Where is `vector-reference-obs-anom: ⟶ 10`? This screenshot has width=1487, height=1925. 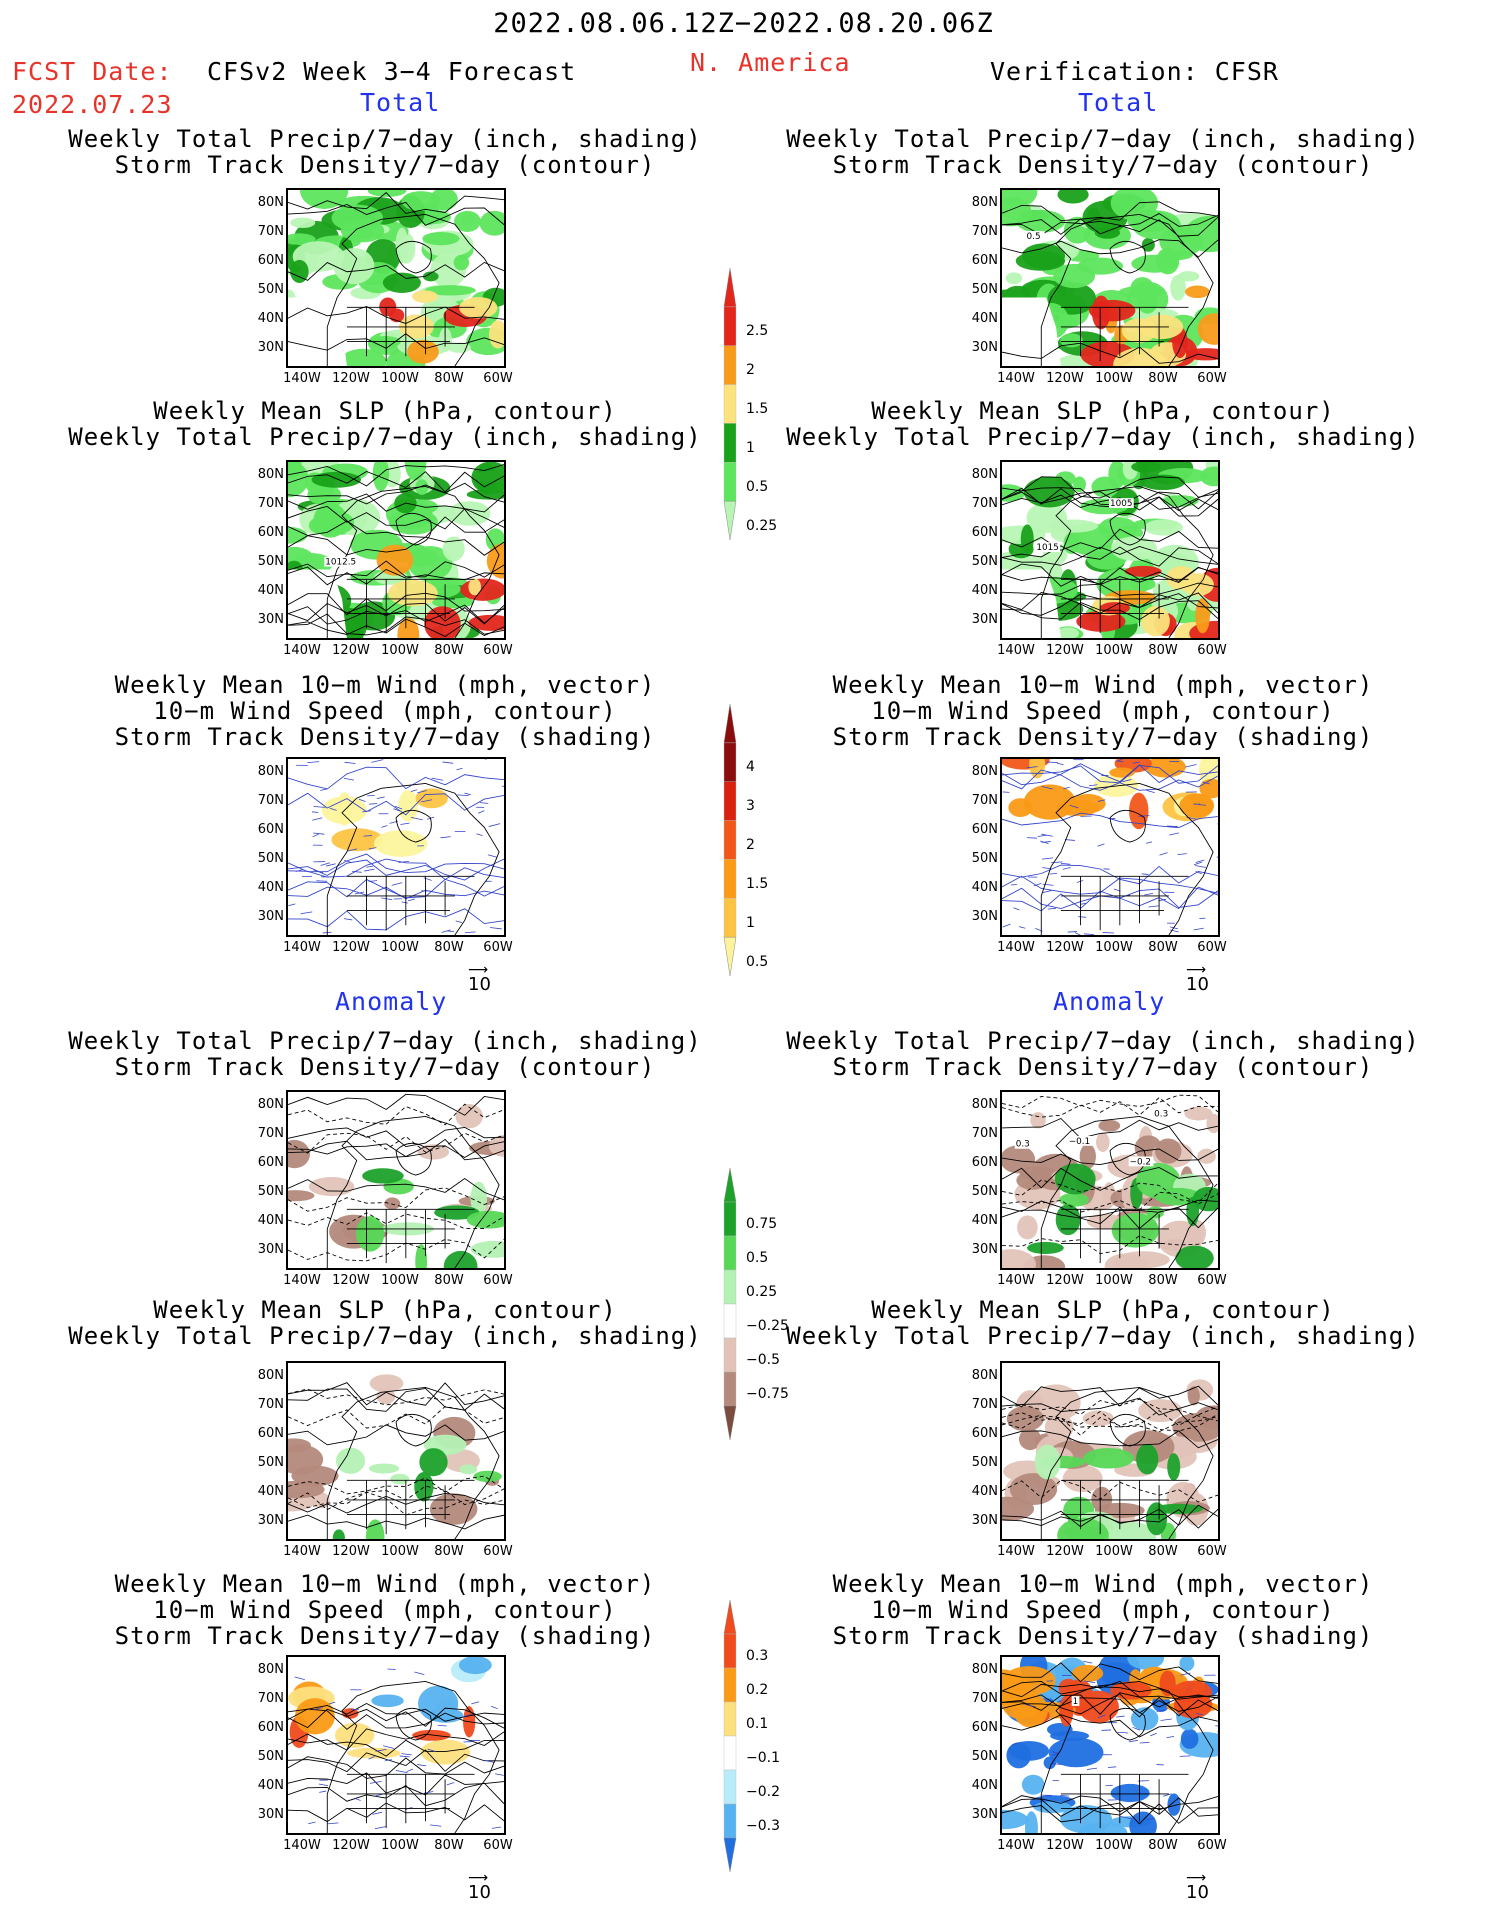
vector-reference-obs-anom: ⟶ 10 is located at coordinates (1197, 1886).